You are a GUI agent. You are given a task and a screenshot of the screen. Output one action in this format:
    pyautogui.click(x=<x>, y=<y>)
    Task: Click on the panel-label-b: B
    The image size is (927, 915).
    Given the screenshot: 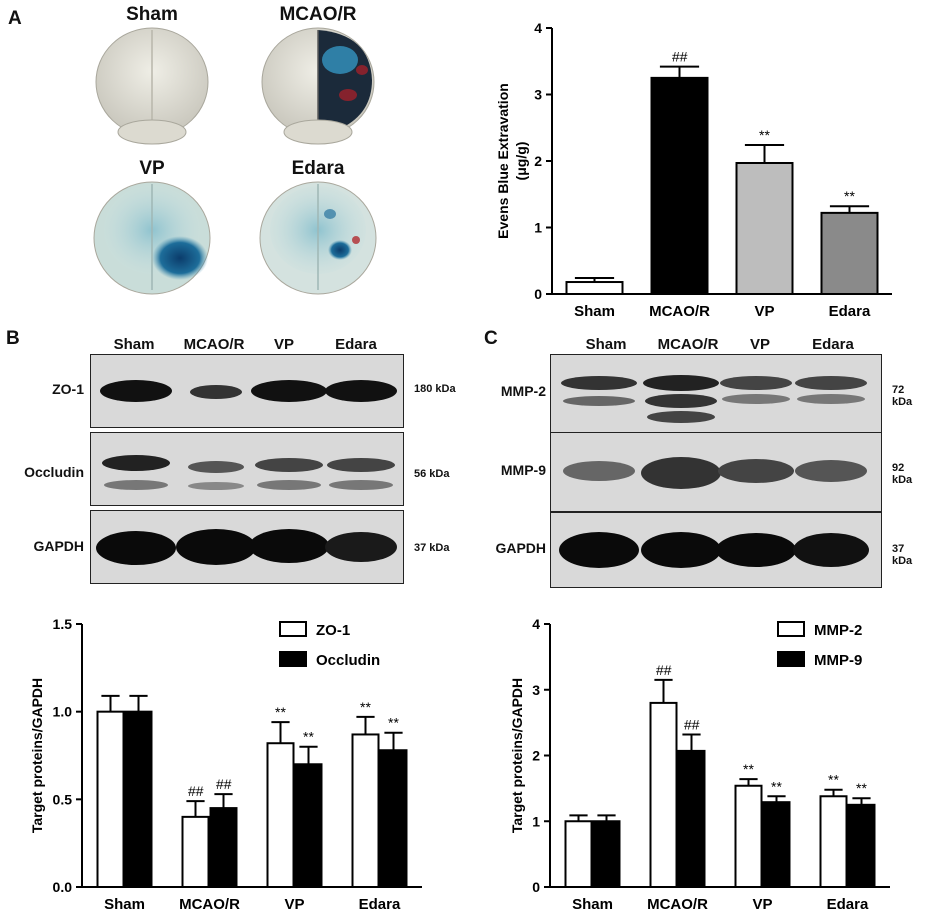 What is the action you would take?
    pyautogui.click(x=13, y=338)
    